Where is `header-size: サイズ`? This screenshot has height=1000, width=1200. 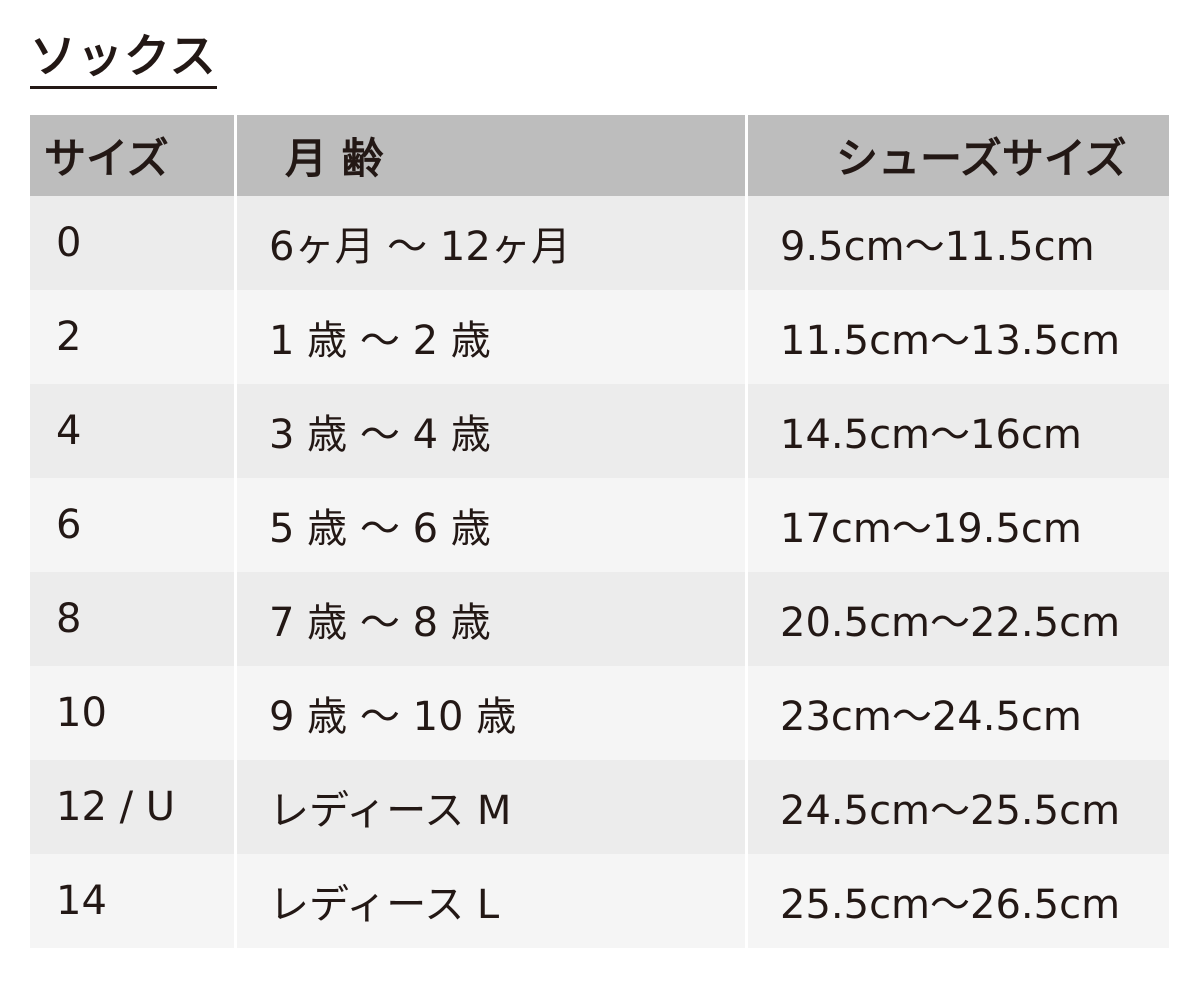 header-size: サイズ is located at coordinates (133, 155).